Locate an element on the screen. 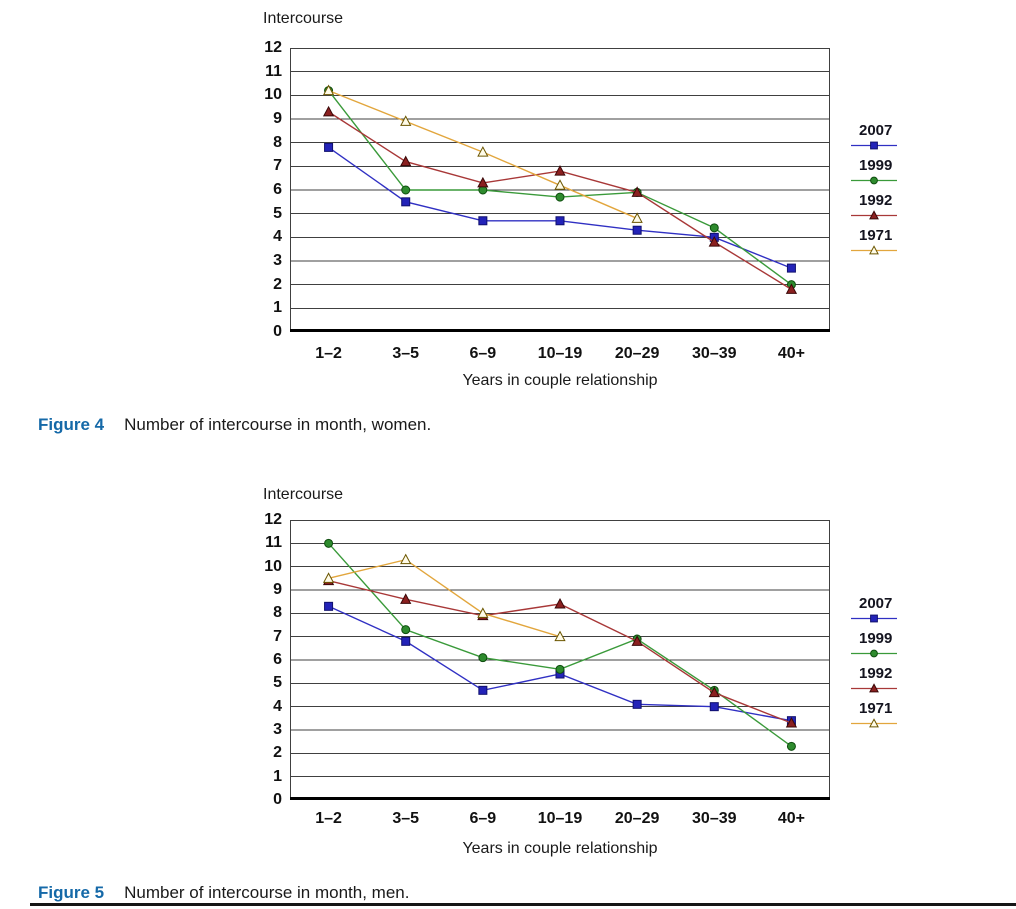 Image resolution: width=1016 pixels, height=909 pixels. women-chart-y-title: Intercourse is located at coordinates (303, 18).